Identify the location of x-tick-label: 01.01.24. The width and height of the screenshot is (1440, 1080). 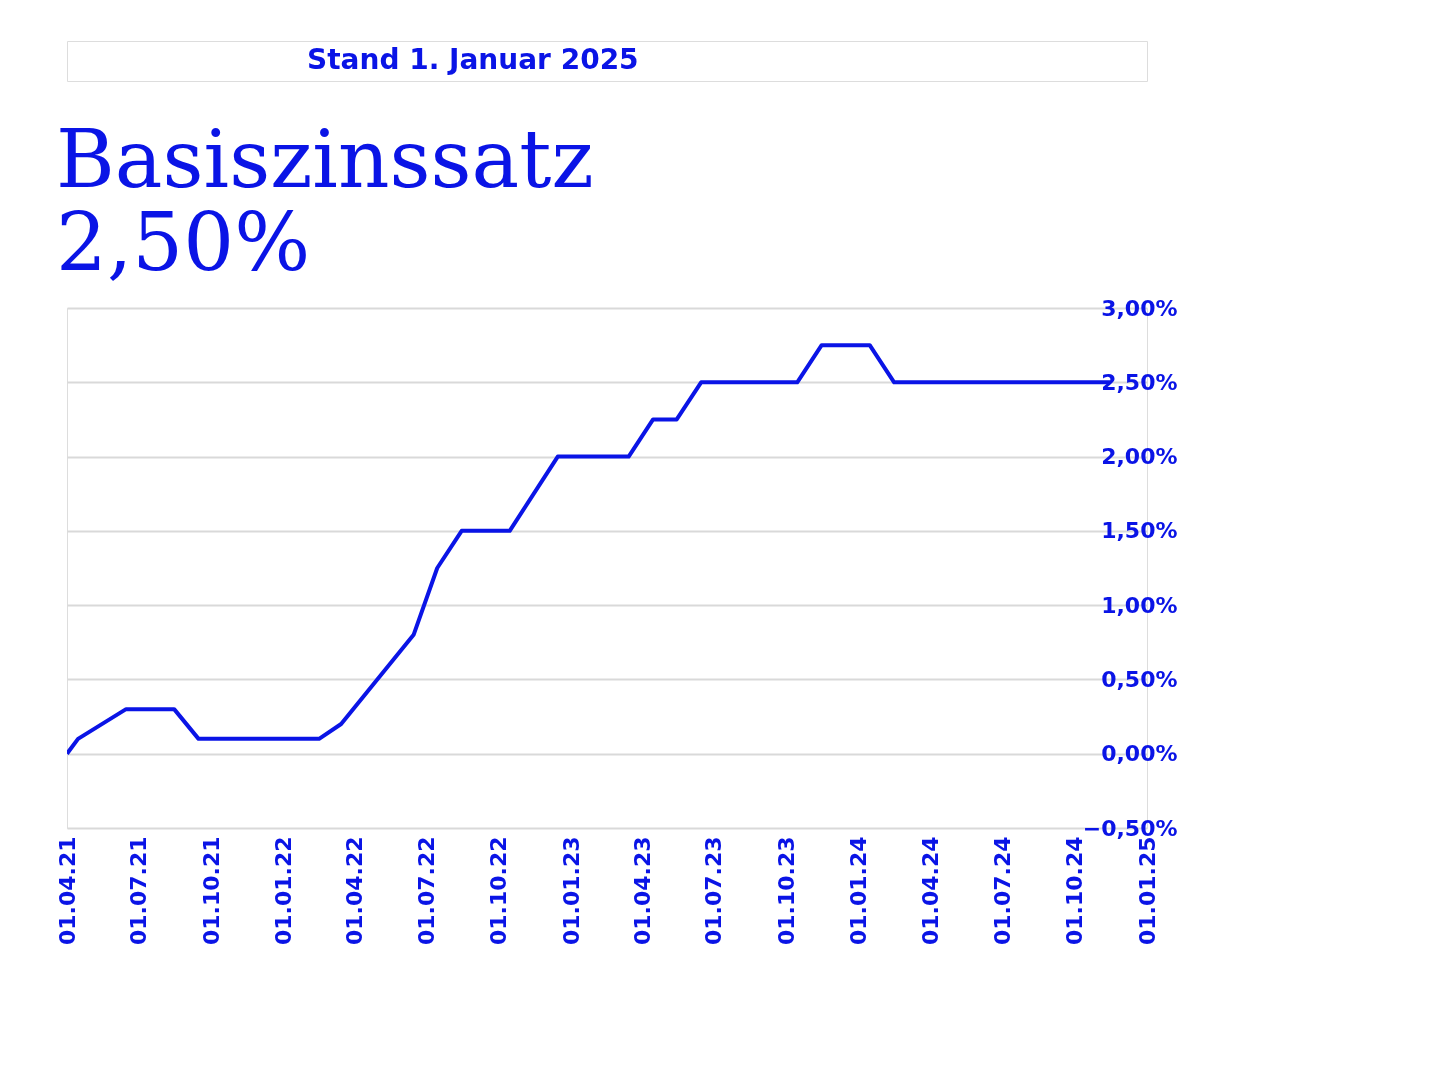
(859, 891).